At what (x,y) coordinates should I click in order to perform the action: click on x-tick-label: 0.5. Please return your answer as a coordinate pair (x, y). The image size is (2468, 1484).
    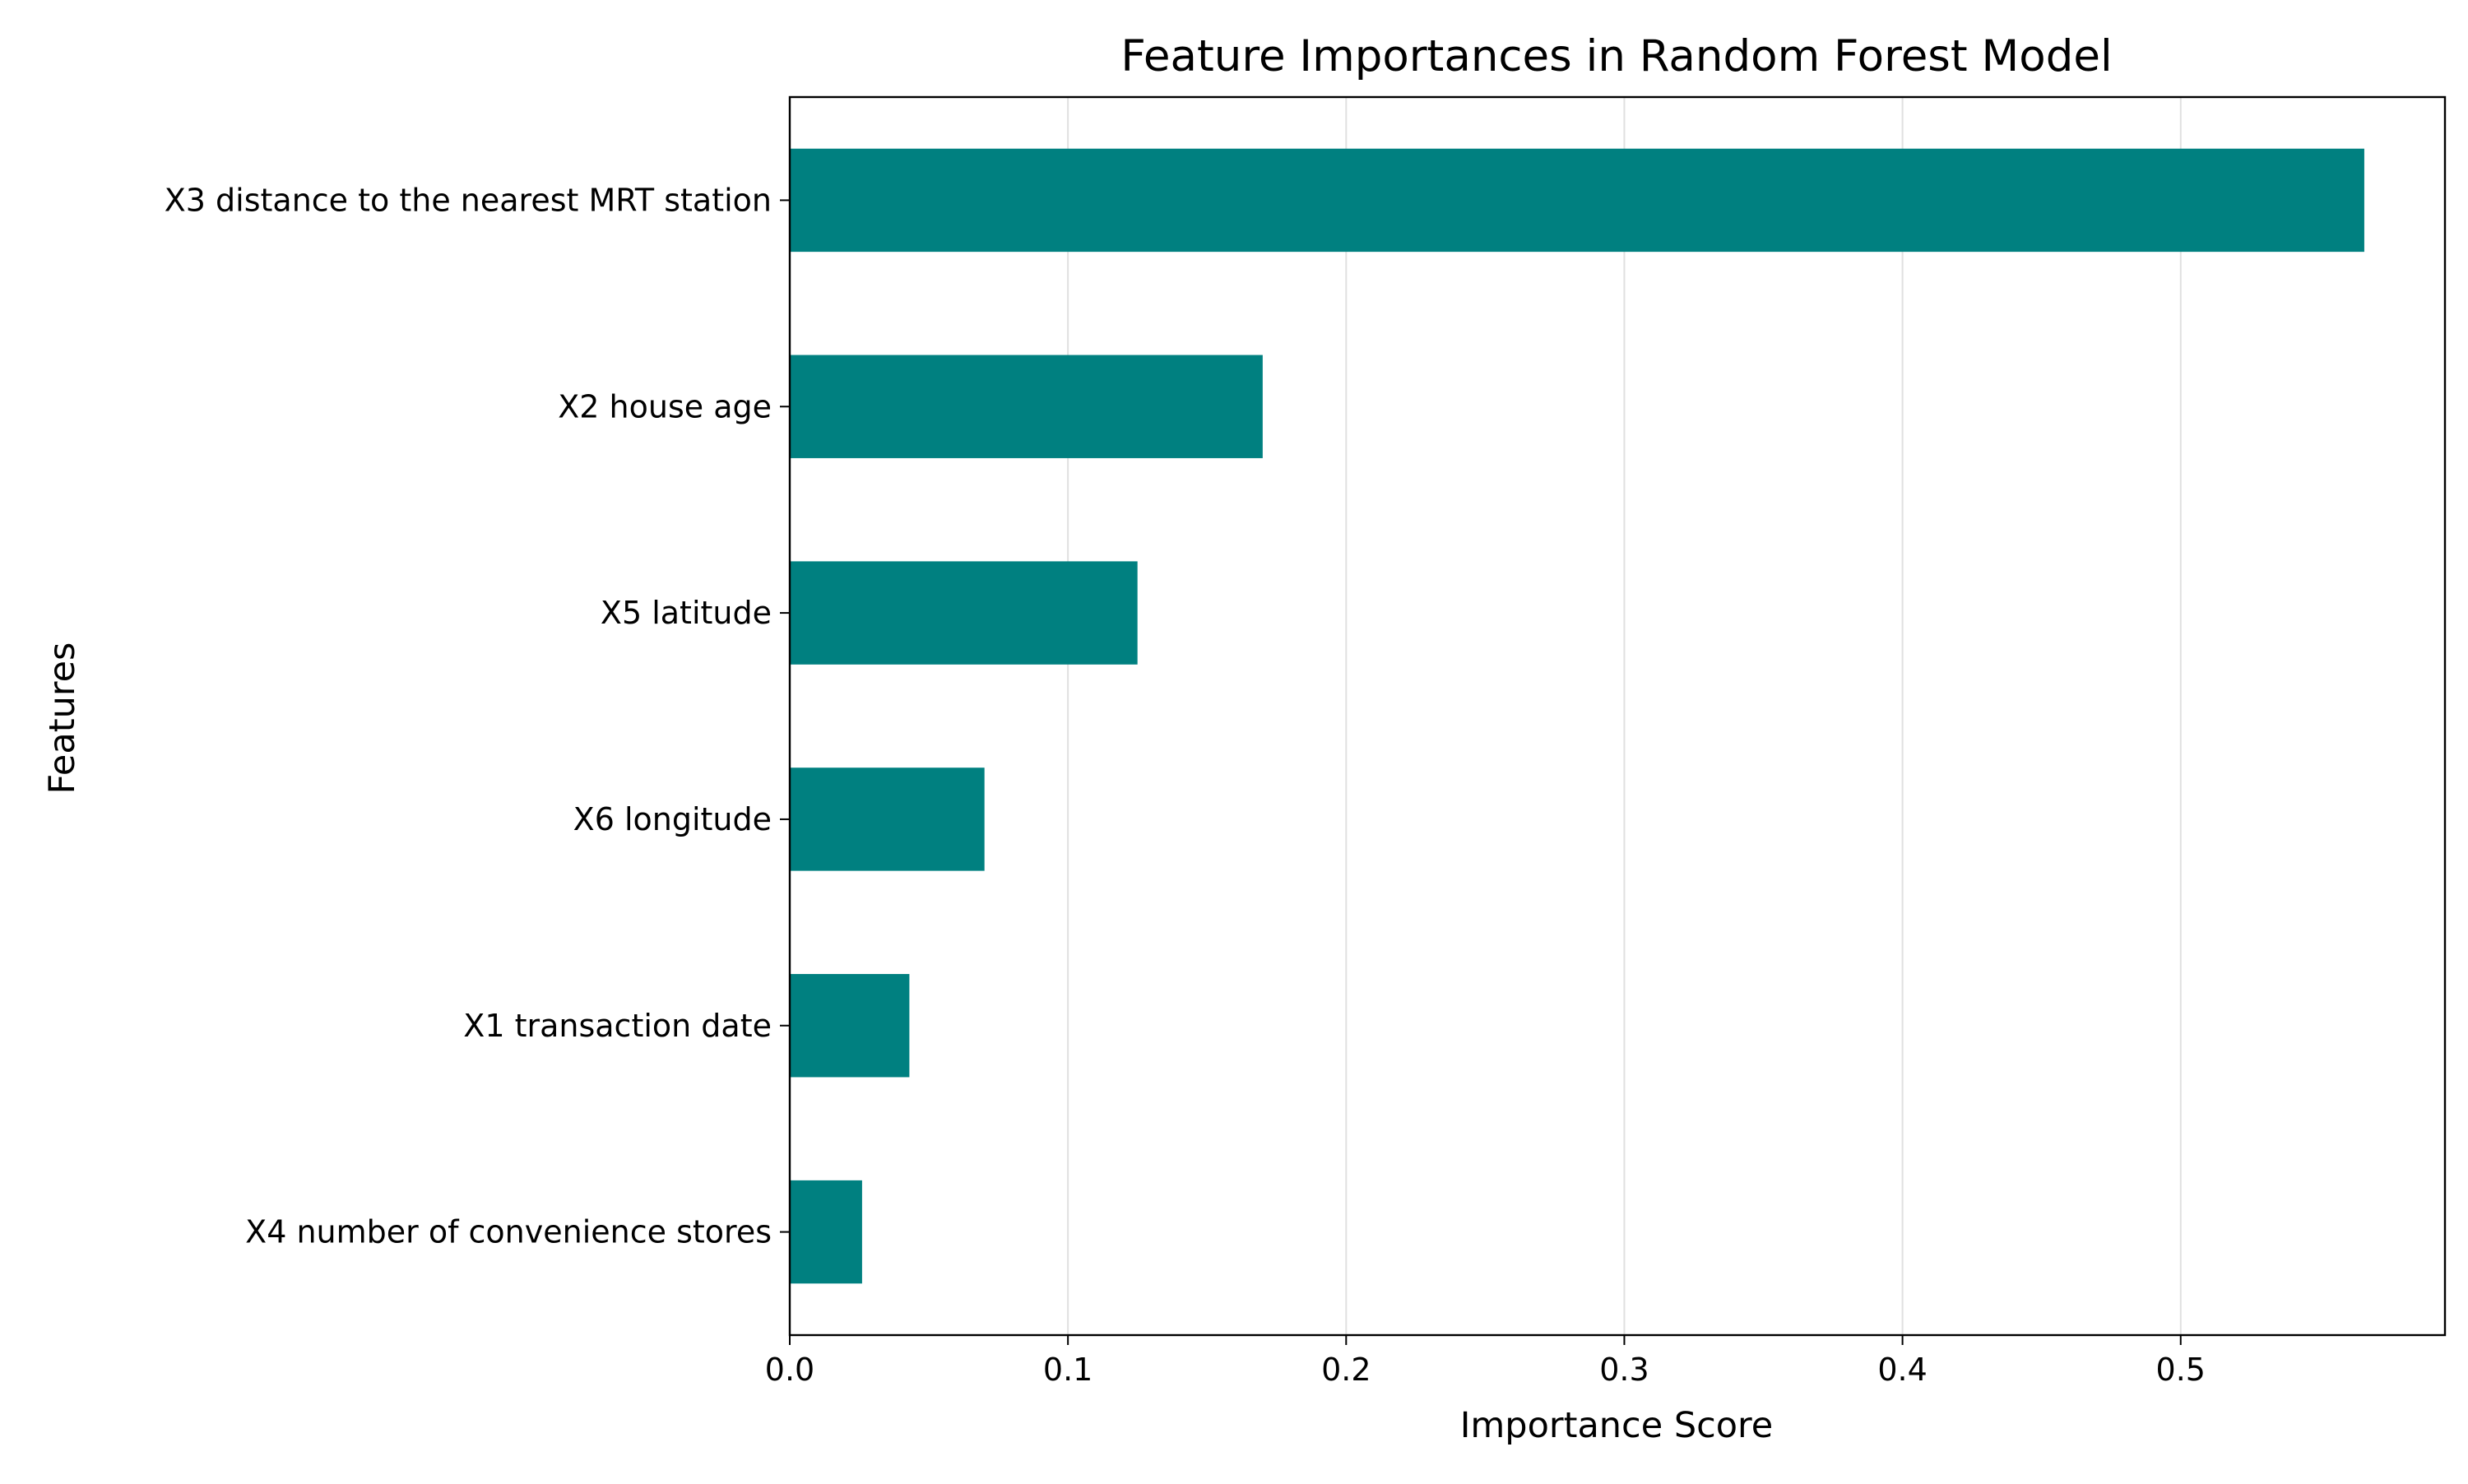
    Looking at the image, I should click on (2181, 1370).